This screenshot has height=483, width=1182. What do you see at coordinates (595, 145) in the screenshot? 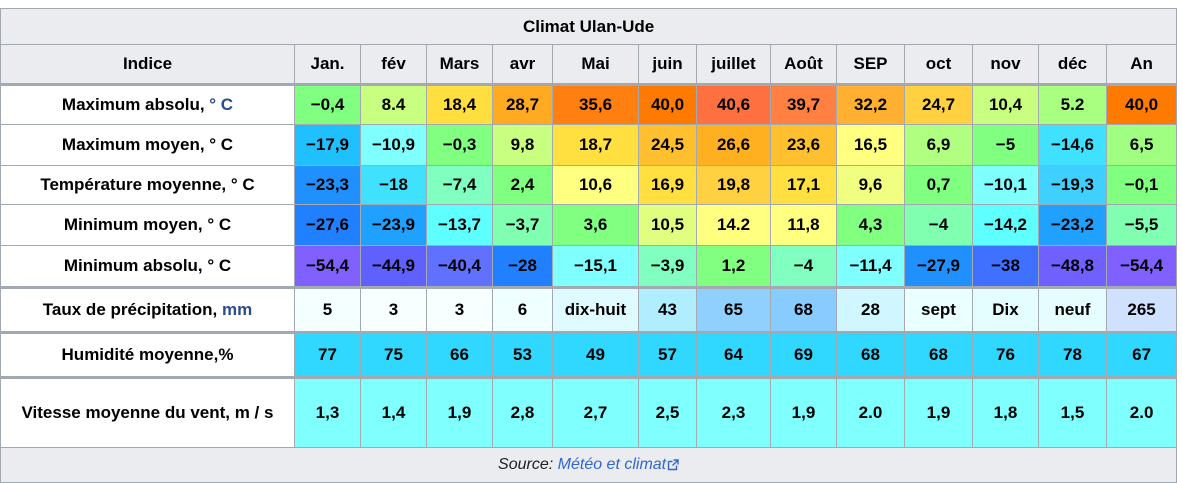
I see `month-cell: 18,7` at bounding box center [595, 145].